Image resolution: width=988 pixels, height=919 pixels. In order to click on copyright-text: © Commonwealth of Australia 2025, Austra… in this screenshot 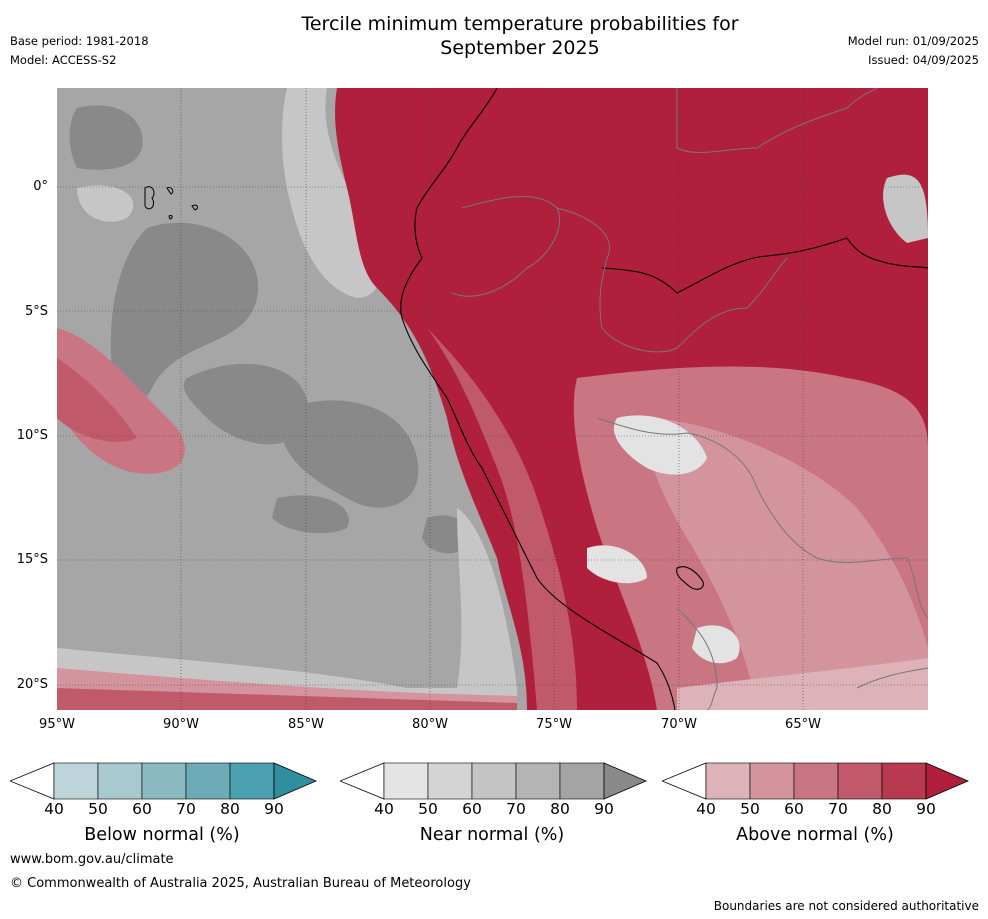, I will do `click(240, 883)`.